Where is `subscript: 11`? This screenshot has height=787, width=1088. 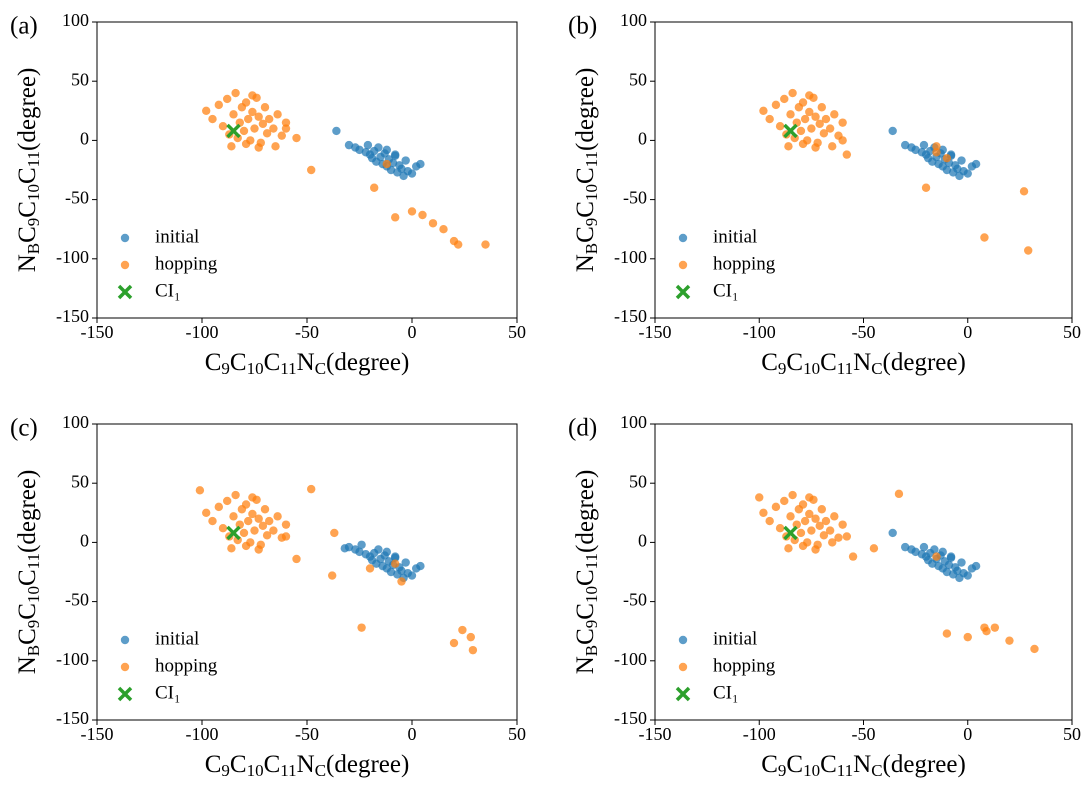
subscript: 11 is located at coordinates (591, 561).